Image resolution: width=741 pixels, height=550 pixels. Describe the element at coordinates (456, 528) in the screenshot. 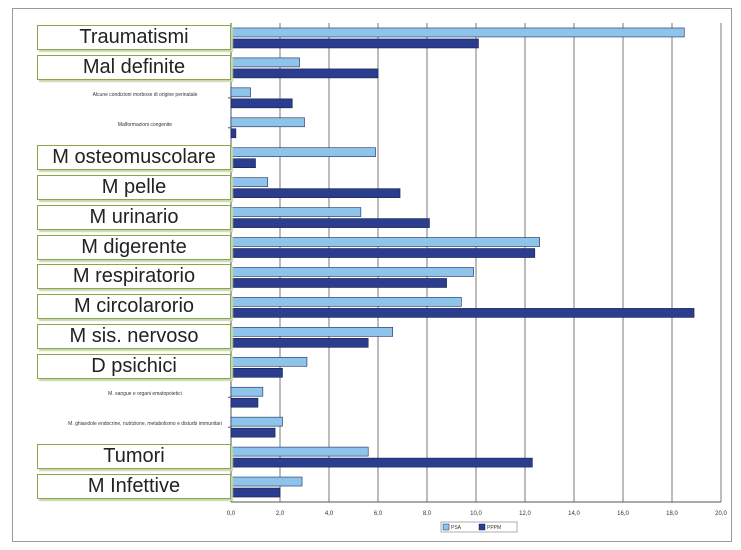

I see `legend-label: PSA` at that location.